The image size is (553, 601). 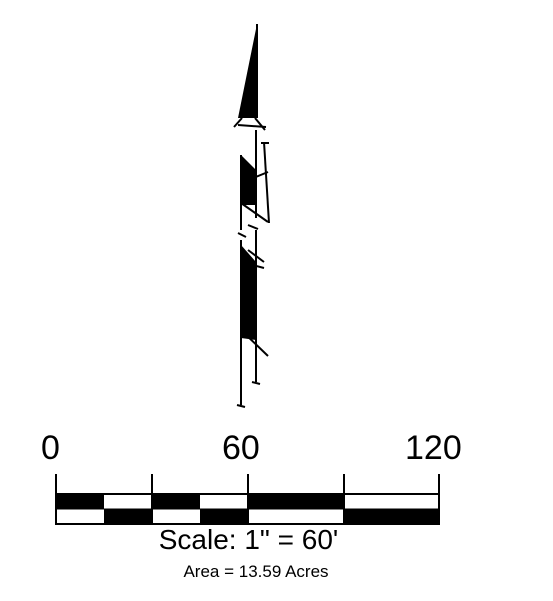 I want to click on area-text: Area = 13.59 Acres, so click(x=256, y=571).